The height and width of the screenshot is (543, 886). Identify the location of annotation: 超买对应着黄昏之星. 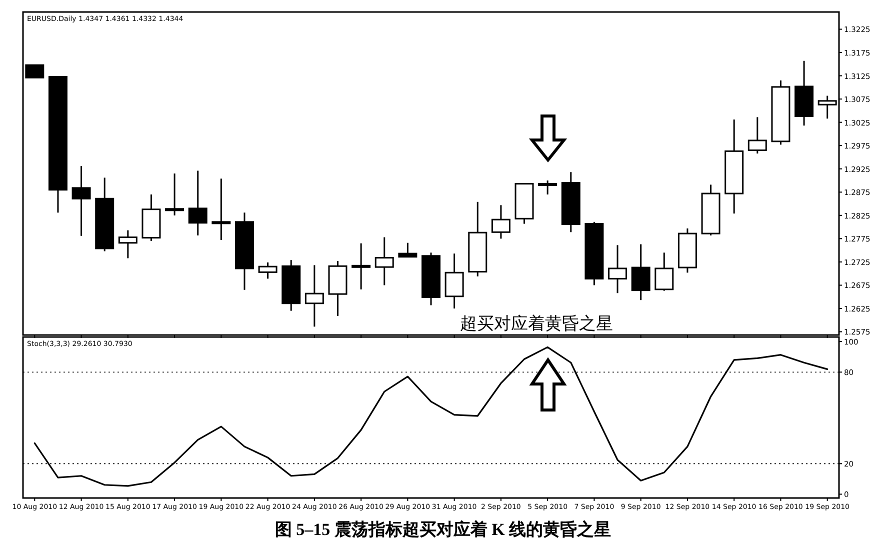
(536, 323).